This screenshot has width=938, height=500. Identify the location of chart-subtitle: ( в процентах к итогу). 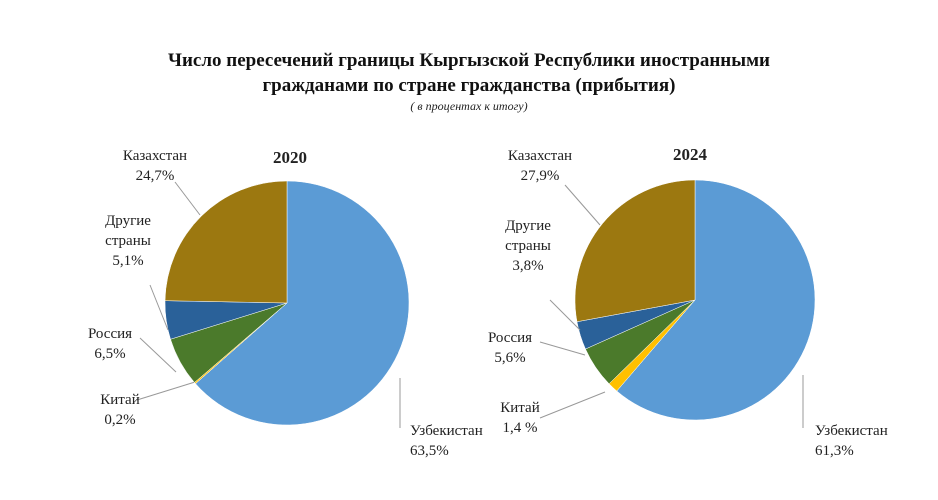
(469, 106).